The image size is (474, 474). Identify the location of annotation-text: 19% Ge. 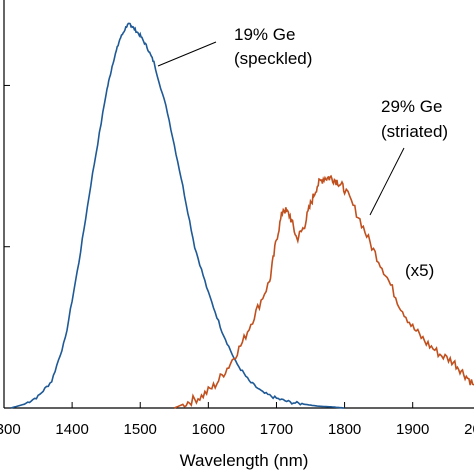
(264, 34).